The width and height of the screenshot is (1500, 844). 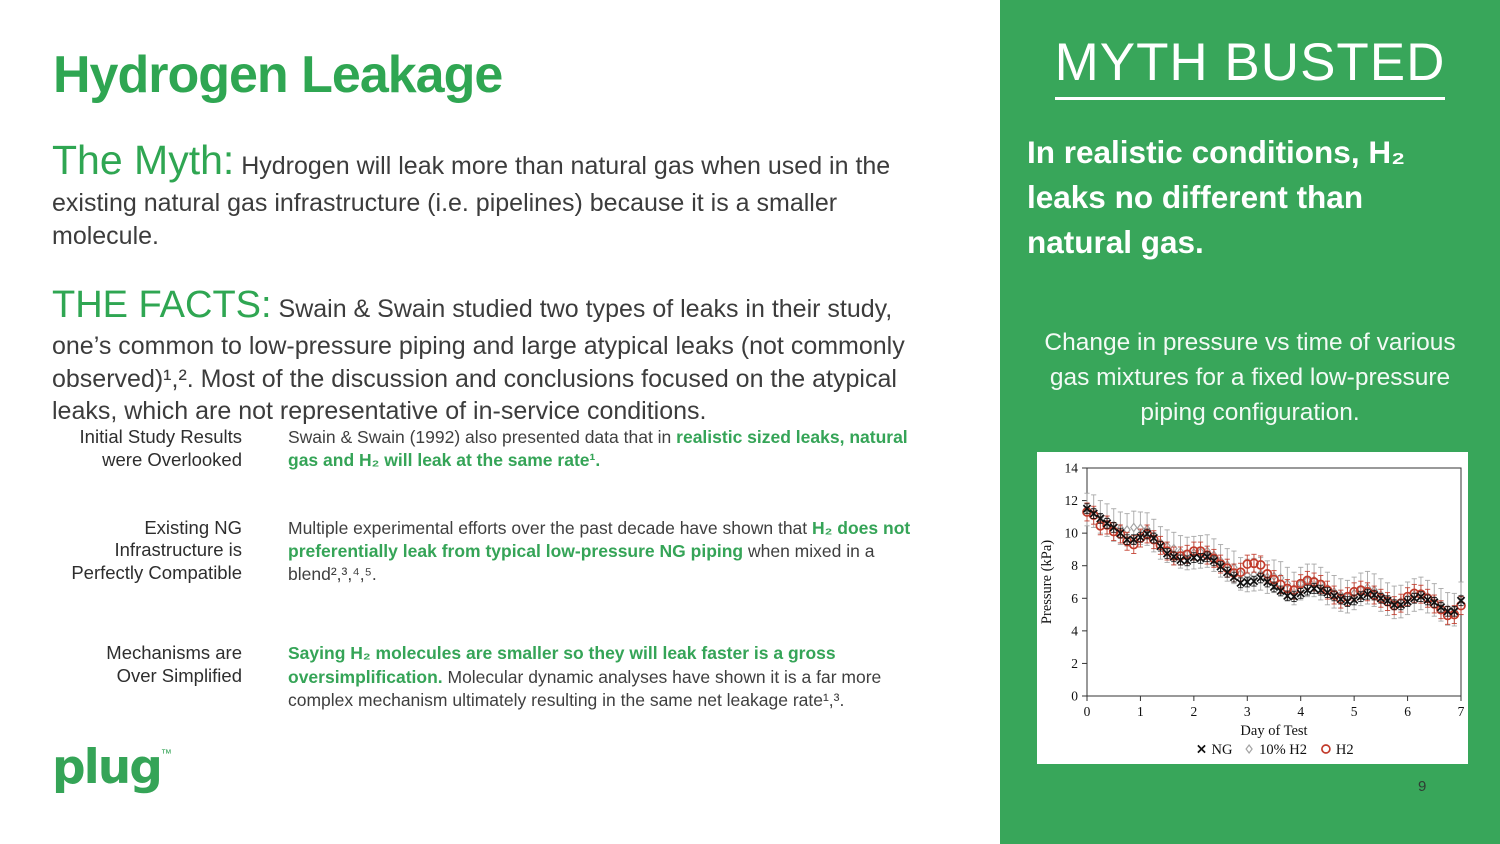 I want to click on trademark-symbol: ™, so click(x=166, y=754).